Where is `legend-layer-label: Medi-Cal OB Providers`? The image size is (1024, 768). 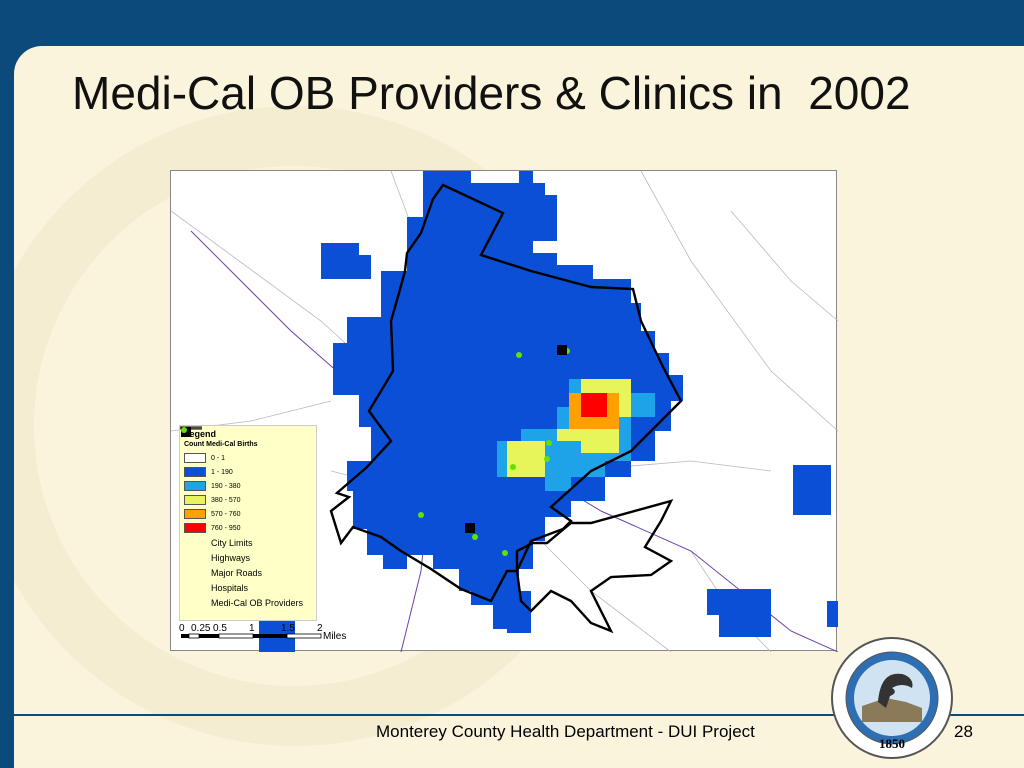 legend-layer-label: Medi-Cal OB Providers is located at coordinates (257, 602).